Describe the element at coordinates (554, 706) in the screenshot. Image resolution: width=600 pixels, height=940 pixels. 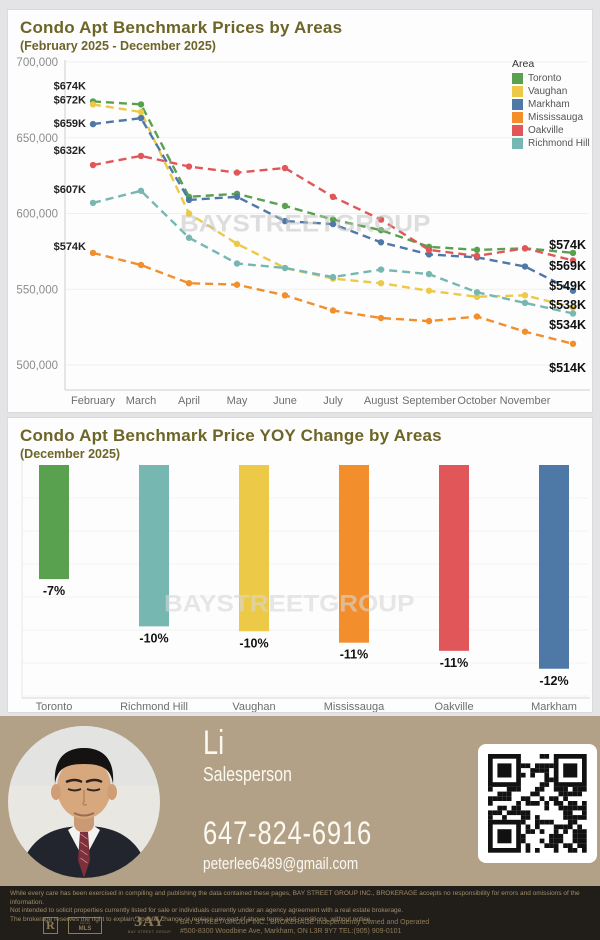
I see `svg-text: Markham` at that location.